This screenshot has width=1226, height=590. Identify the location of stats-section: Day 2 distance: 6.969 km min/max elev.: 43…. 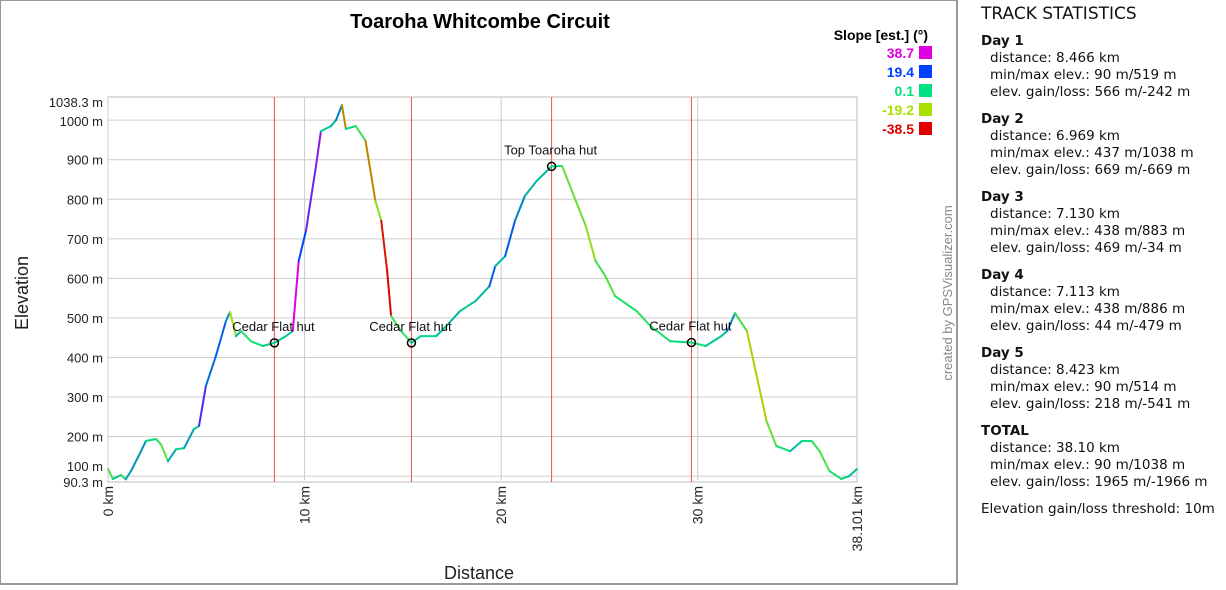
(1098, 145).